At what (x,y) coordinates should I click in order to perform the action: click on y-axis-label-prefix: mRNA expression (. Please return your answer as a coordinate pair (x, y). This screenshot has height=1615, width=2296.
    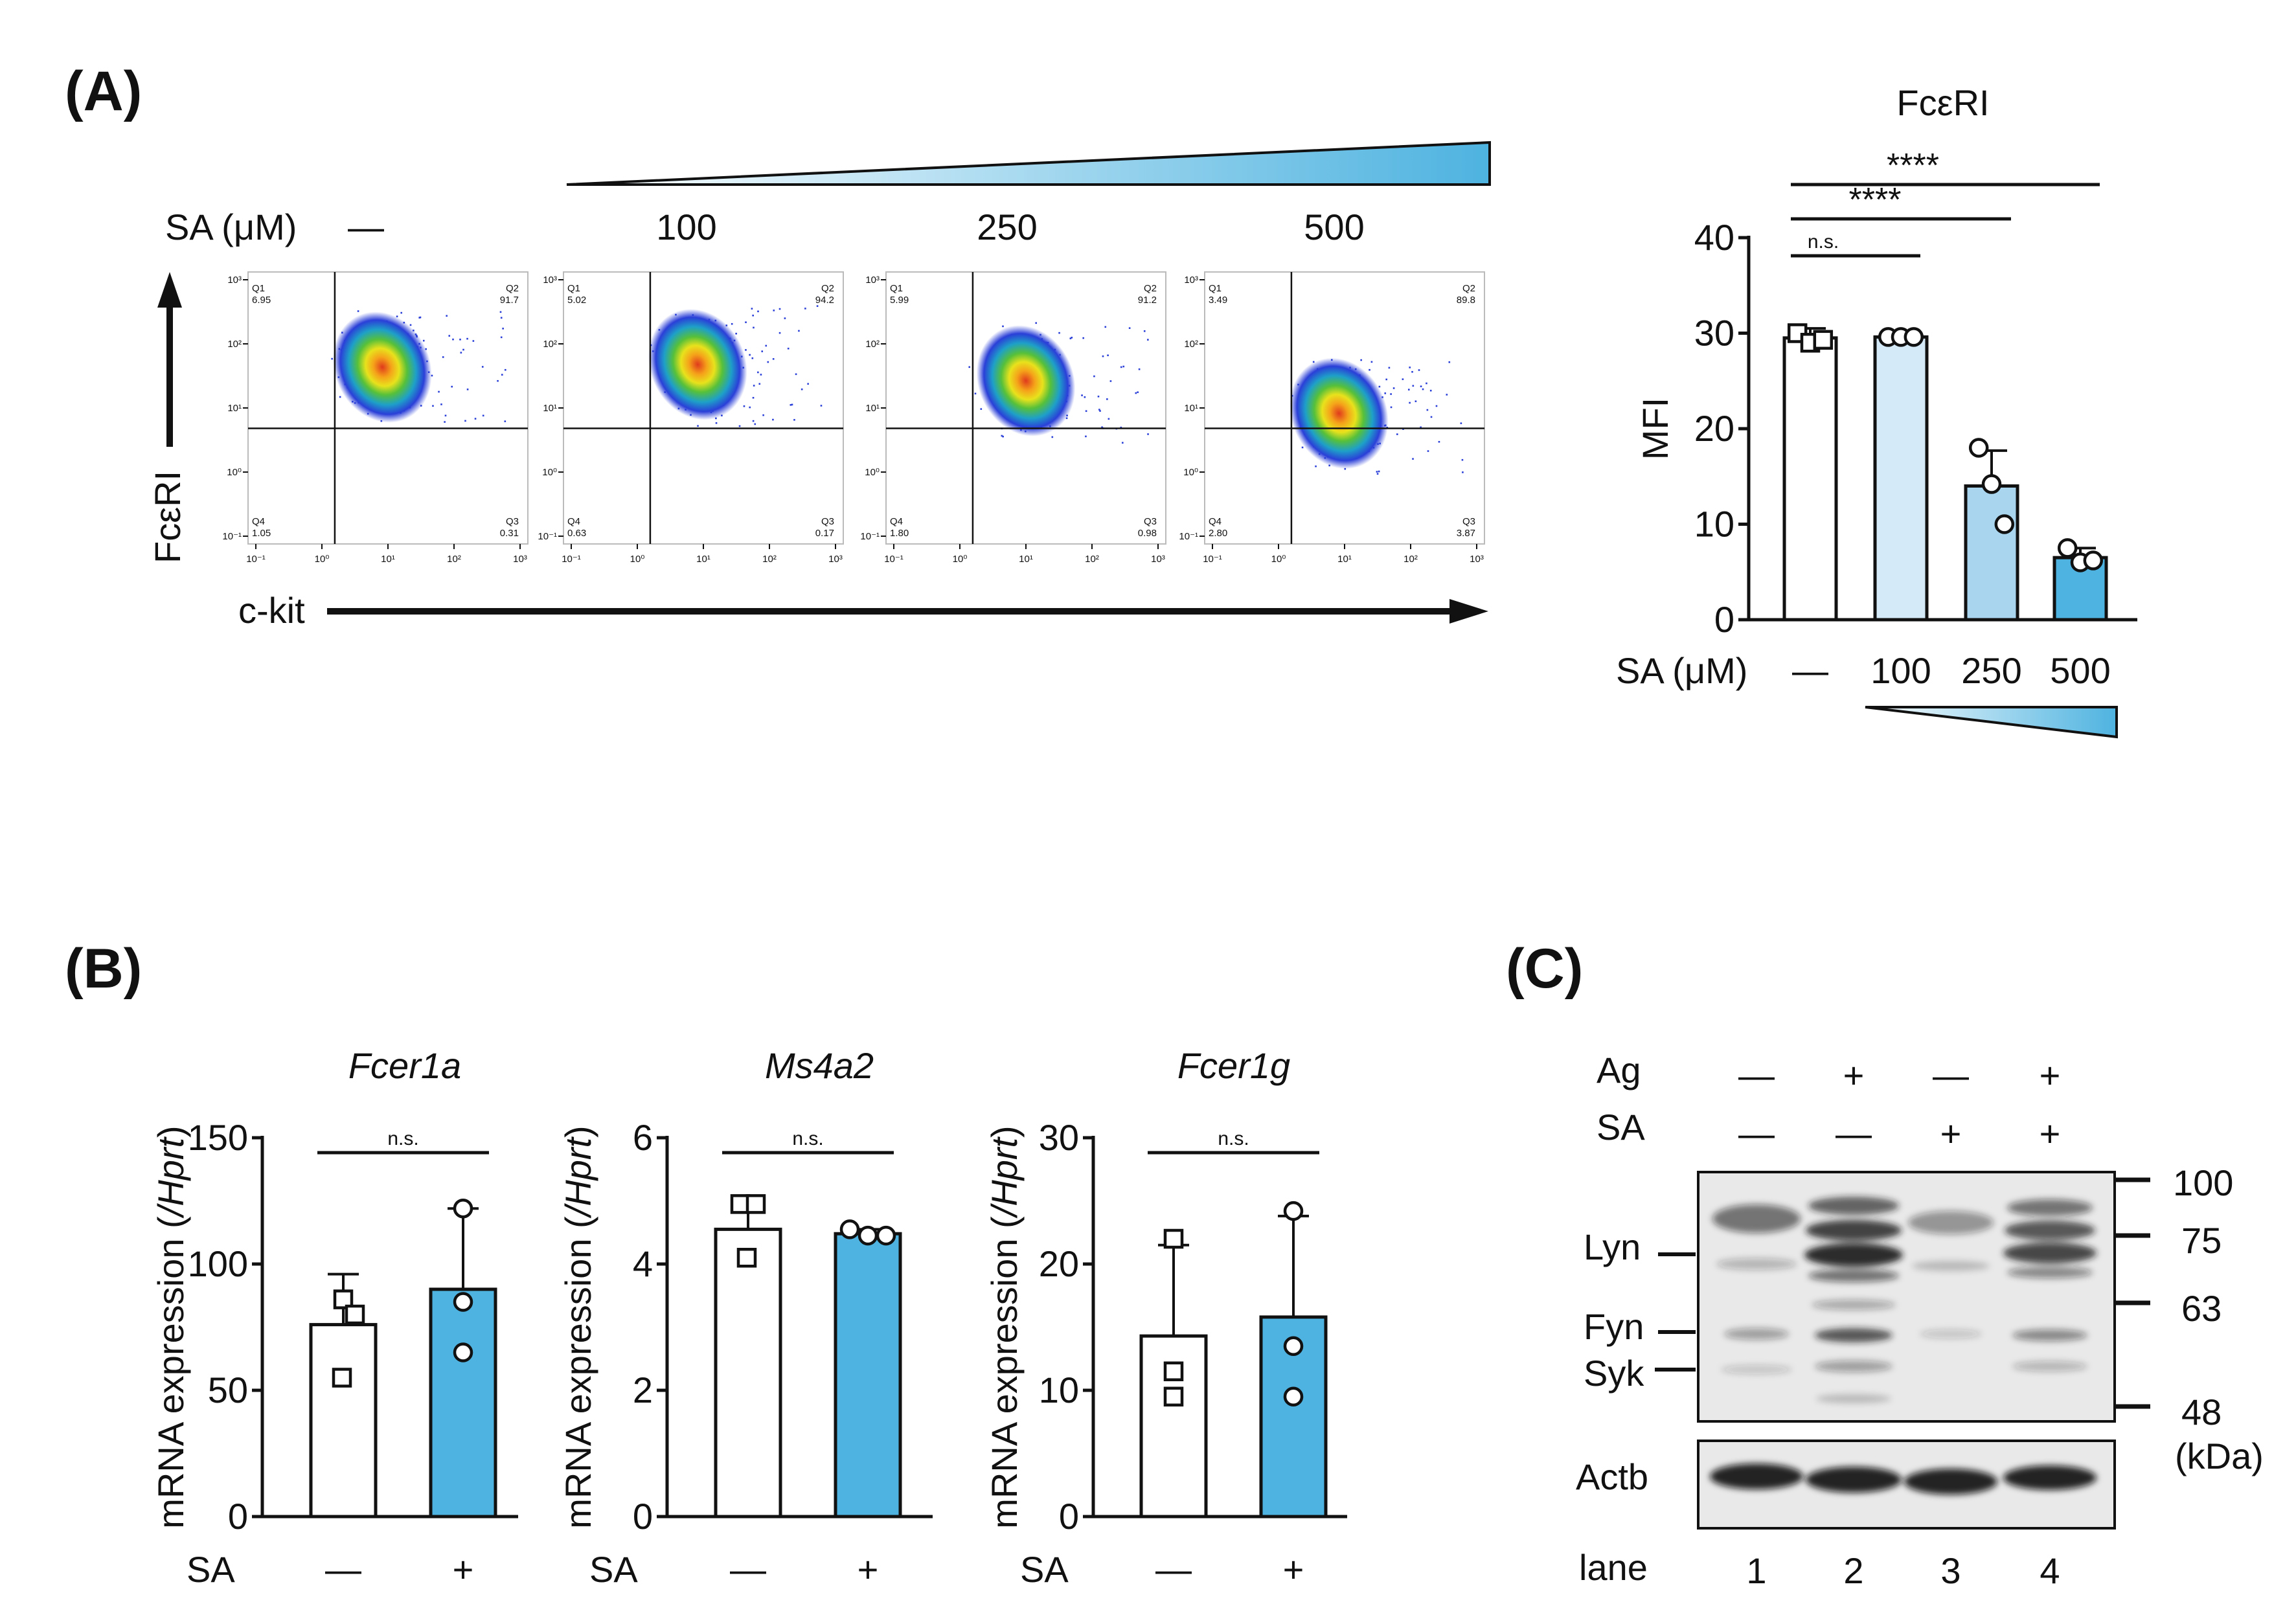
    Looking at the image, I should click on (578, 1372).